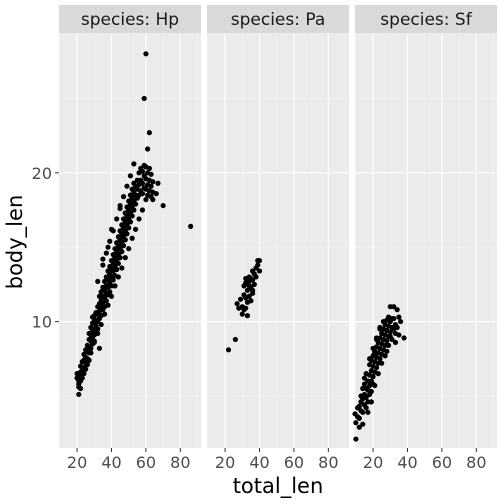  Describe the element at coordinates (15, 242) in the screenshot. I see `y-axis-title: body_len` at that location.